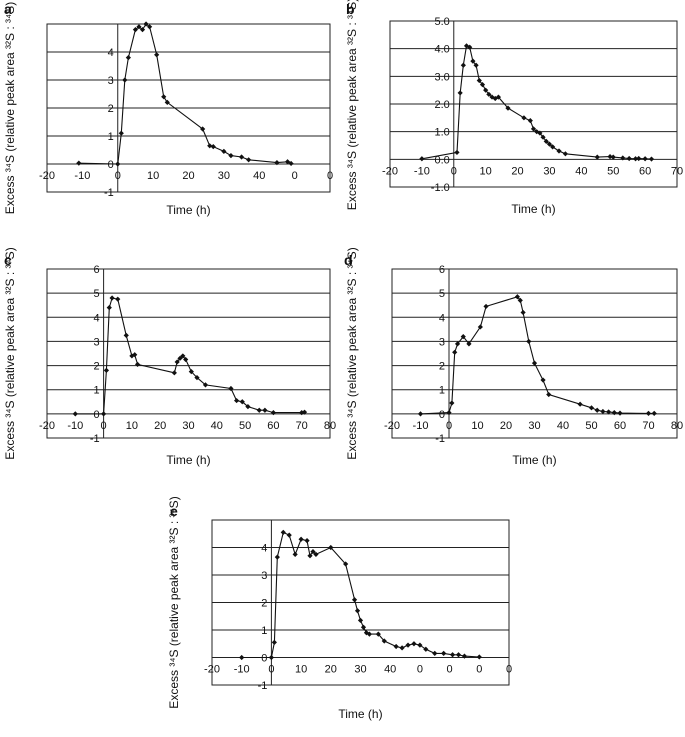 The height and width of the screenshot is (737, 685). I want to click on panel-letter: a, so click(8, 9).